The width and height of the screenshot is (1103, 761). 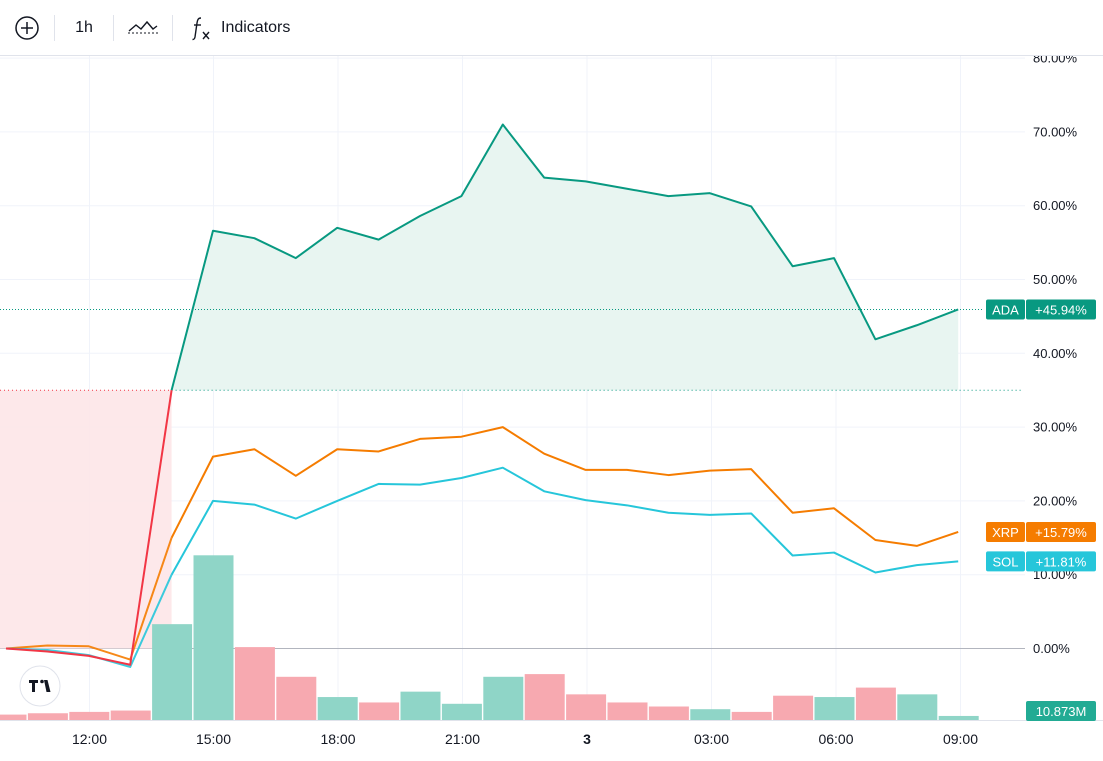 I want to click on logo-v, so click(x=47, y=686).